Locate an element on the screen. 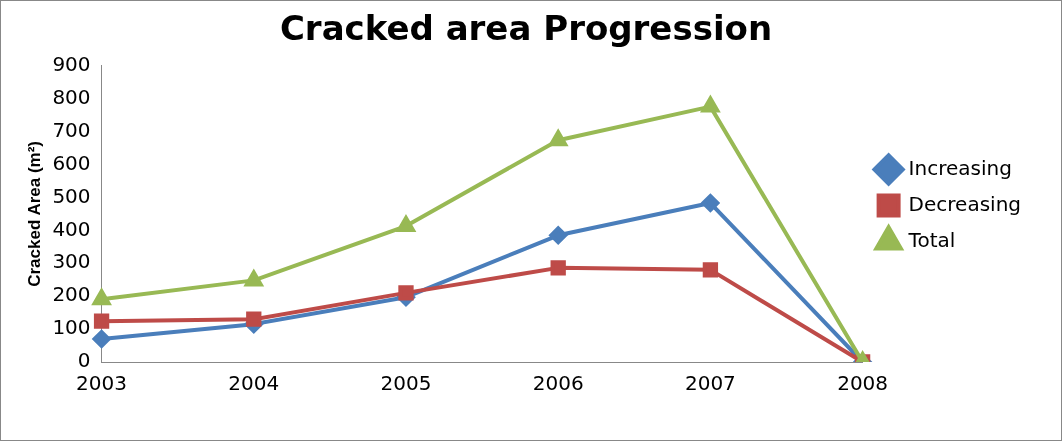 Image resolution: width=1062 pixels, height=441 pixels. y-tick-label: 700 is located at coordinates (71, 129).